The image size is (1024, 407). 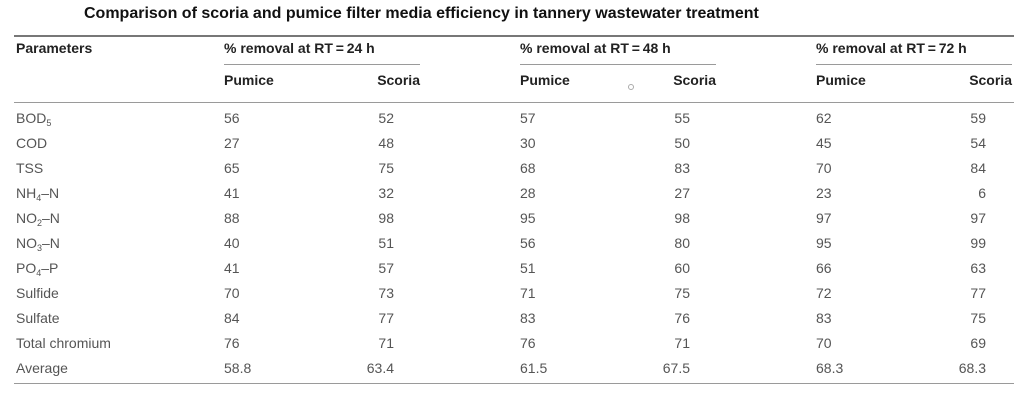 I want to click on parameter-name: TSS, so click(x=30, y=168).